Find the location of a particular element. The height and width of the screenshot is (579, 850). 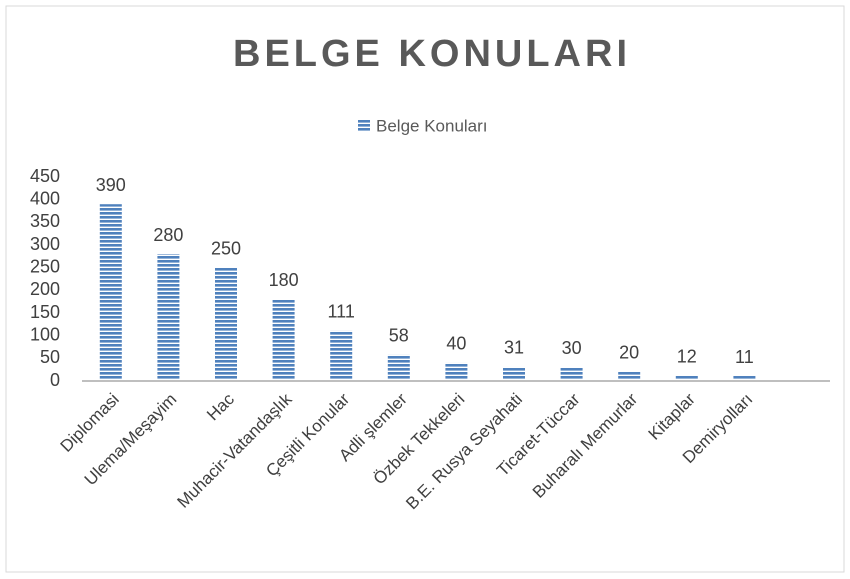

data-label: 58 is located at coordinates (399, 335).